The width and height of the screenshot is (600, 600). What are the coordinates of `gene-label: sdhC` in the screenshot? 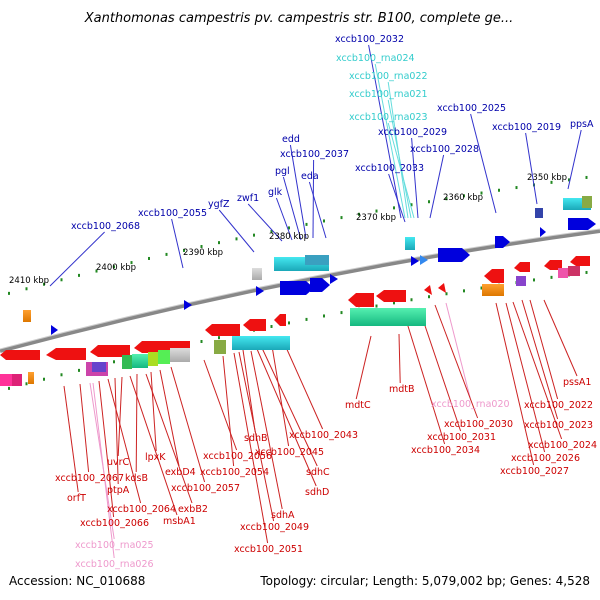 It's located at (318, 472).